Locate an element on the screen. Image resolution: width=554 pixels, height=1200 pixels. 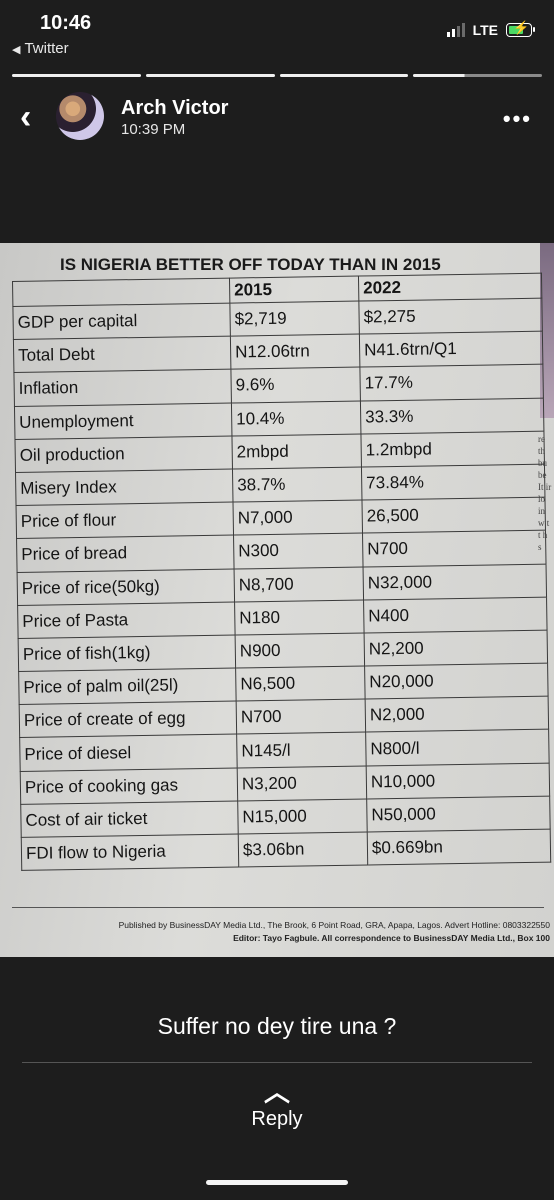
newspaper-headline: IS NIGERIA BETTER OFF TODAY THAN IN 2015 is located at coordinates (250, 264).